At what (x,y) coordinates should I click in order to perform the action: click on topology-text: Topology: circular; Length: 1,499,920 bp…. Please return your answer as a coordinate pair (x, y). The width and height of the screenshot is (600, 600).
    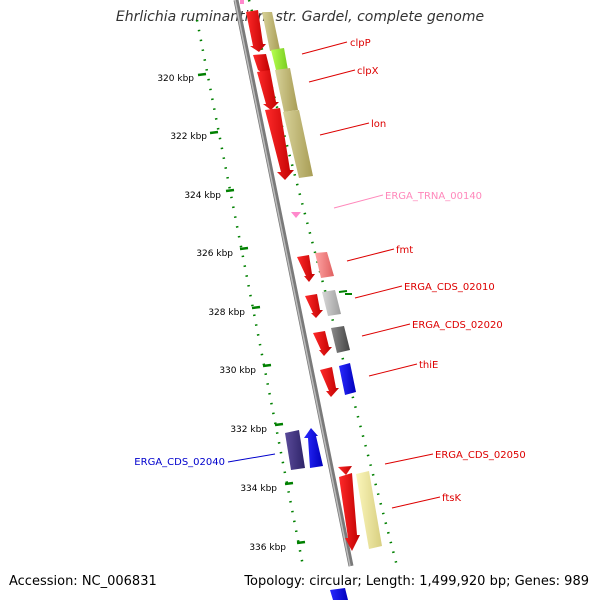
    Looking at the image, I should click on (416, 581).